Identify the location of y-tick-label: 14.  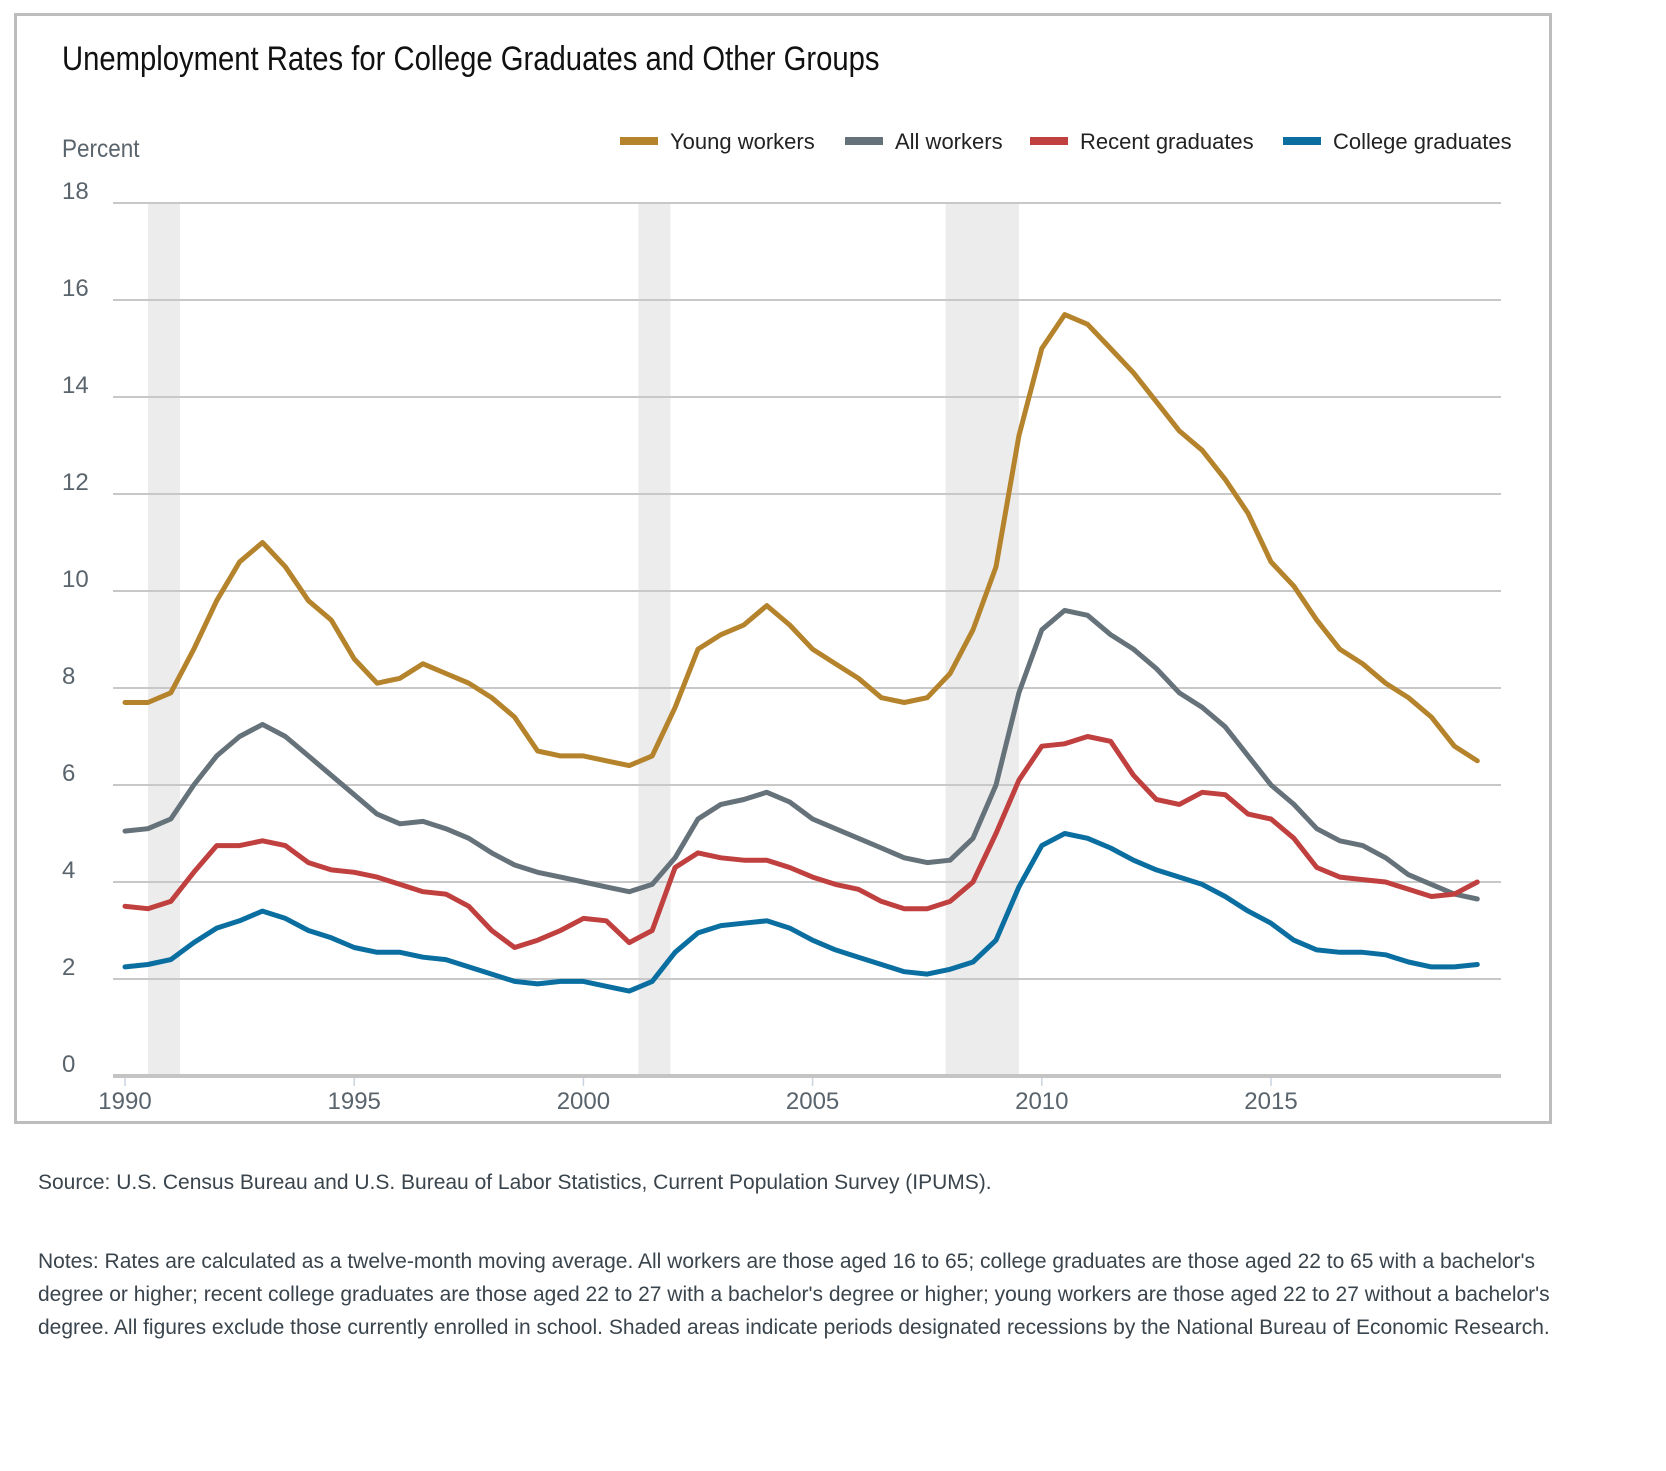
(75, 385).